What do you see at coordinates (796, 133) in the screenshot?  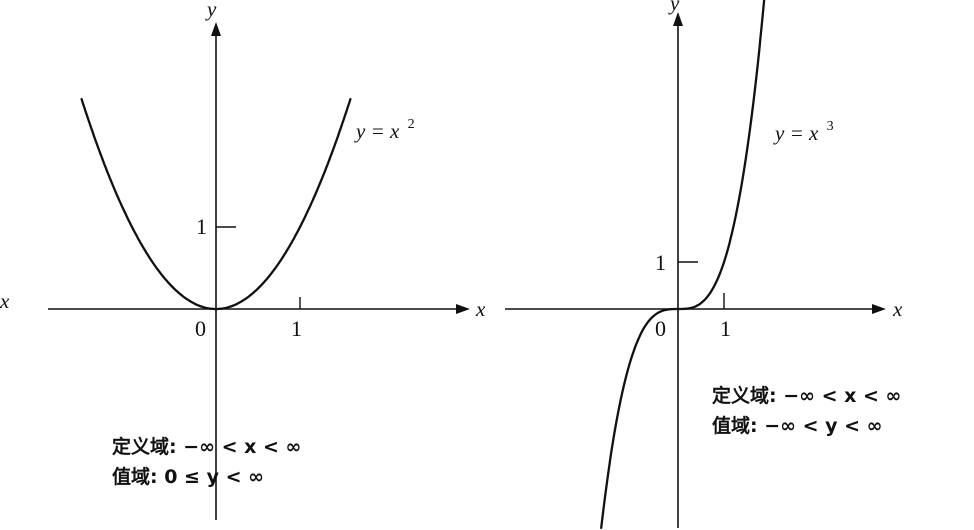 I see `cubic-equation-base: y = x` at bounding box center [796, 133].